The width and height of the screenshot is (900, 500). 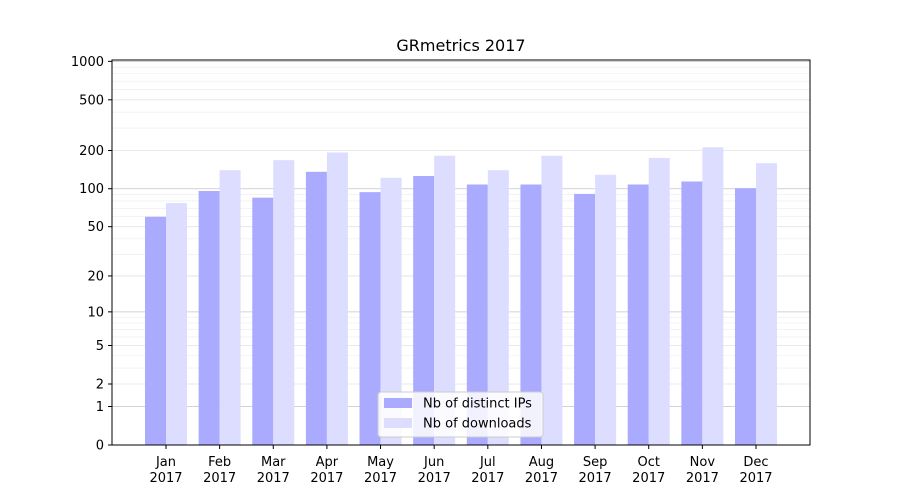 What do you see at coordinates (702, 470) in the screenshot?
I see `x-tick-label: Nov 2017` at bounding box center [702, 470].